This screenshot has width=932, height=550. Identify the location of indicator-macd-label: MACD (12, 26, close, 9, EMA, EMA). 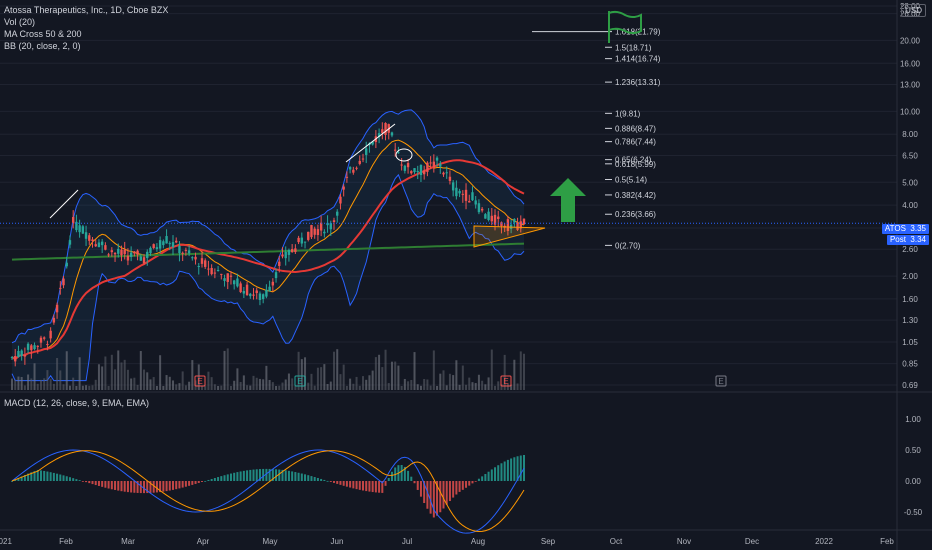
(77, 403).